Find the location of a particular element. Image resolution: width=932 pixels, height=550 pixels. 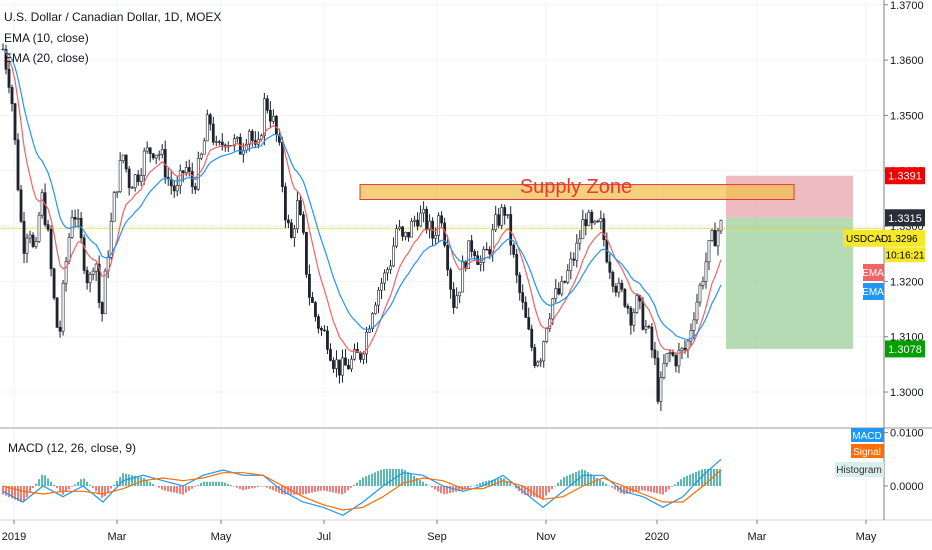

macd-legend: MACD (12, 26, close, 9) is located at coordinates (72, 448).